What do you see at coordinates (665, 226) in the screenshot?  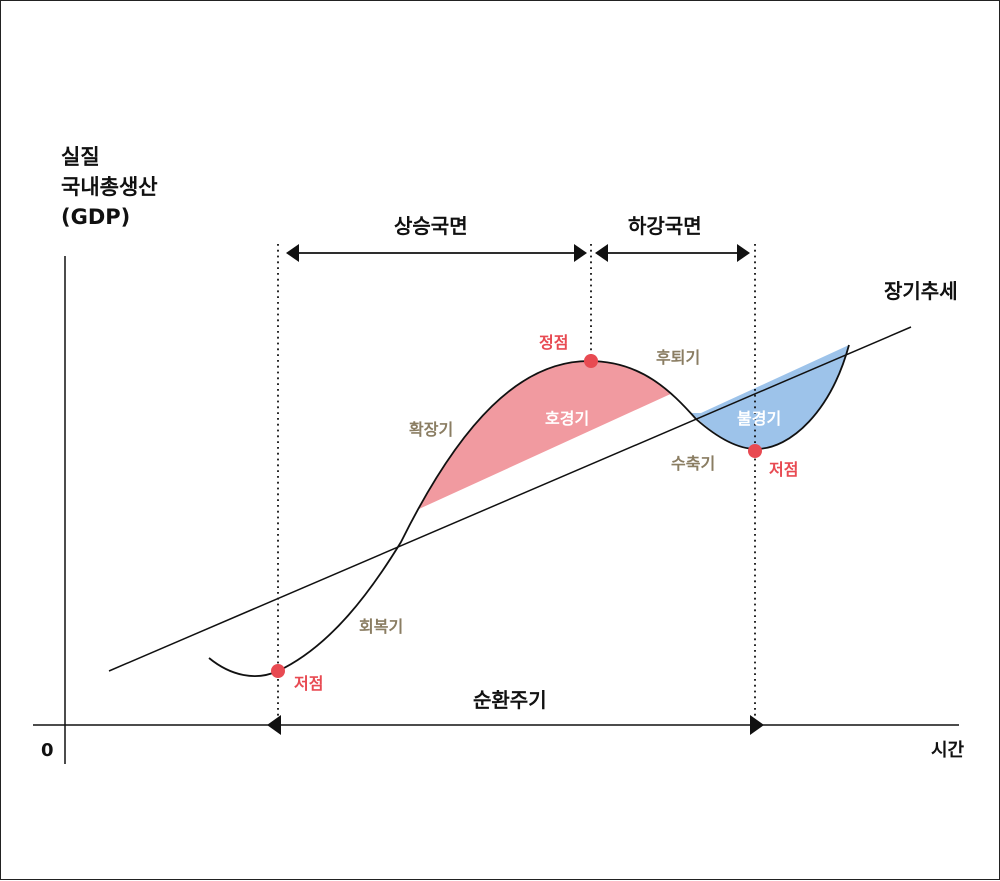 I see `falling-phase-label: 하강국면` at bounding box center [665, 226].